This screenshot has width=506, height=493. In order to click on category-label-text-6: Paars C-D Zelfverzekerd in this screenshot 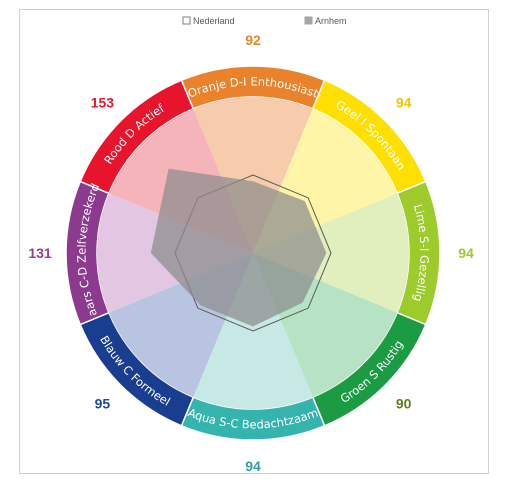, I will do `click(51, 159)`.